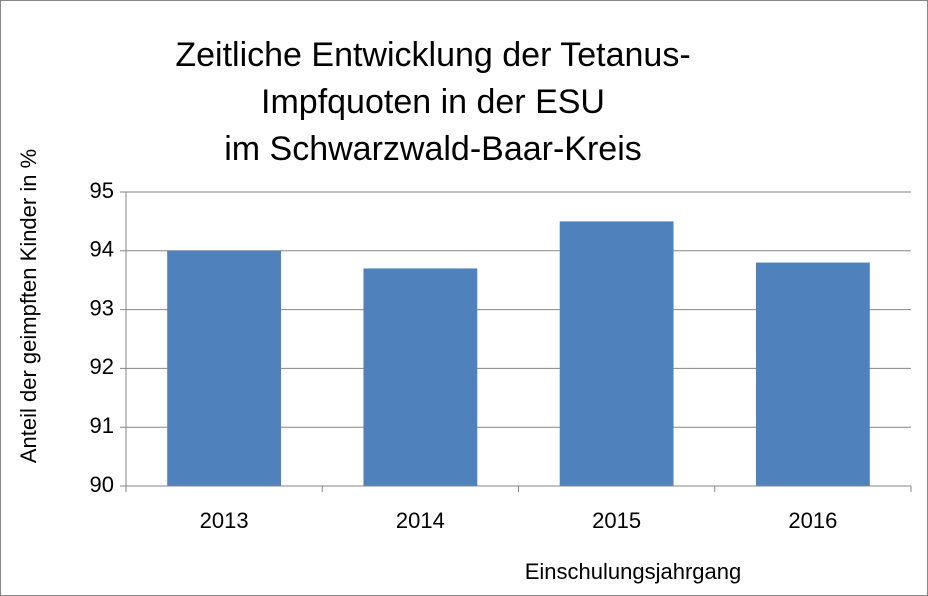 The image size is (928, 596). I want to click on y-tick-label: 90, so click(102, 484).